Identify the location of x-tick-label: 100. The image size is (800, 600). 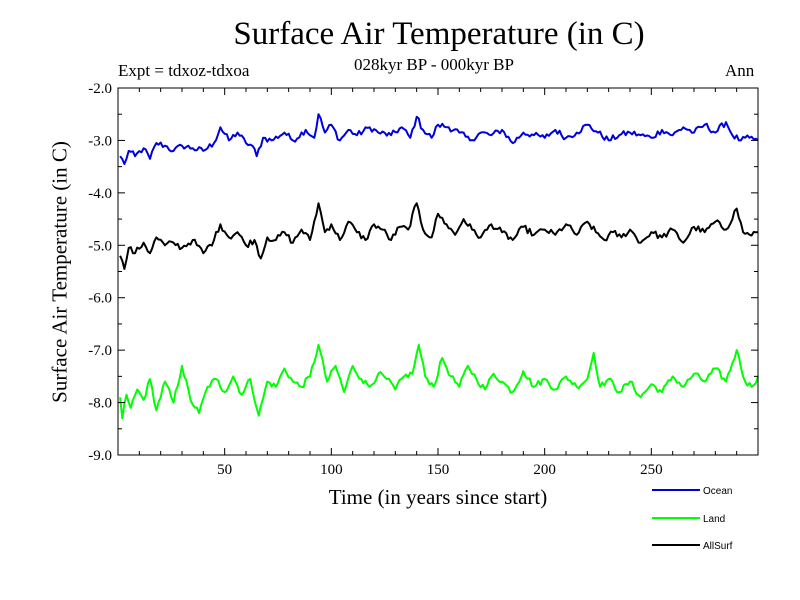
(331, 470).